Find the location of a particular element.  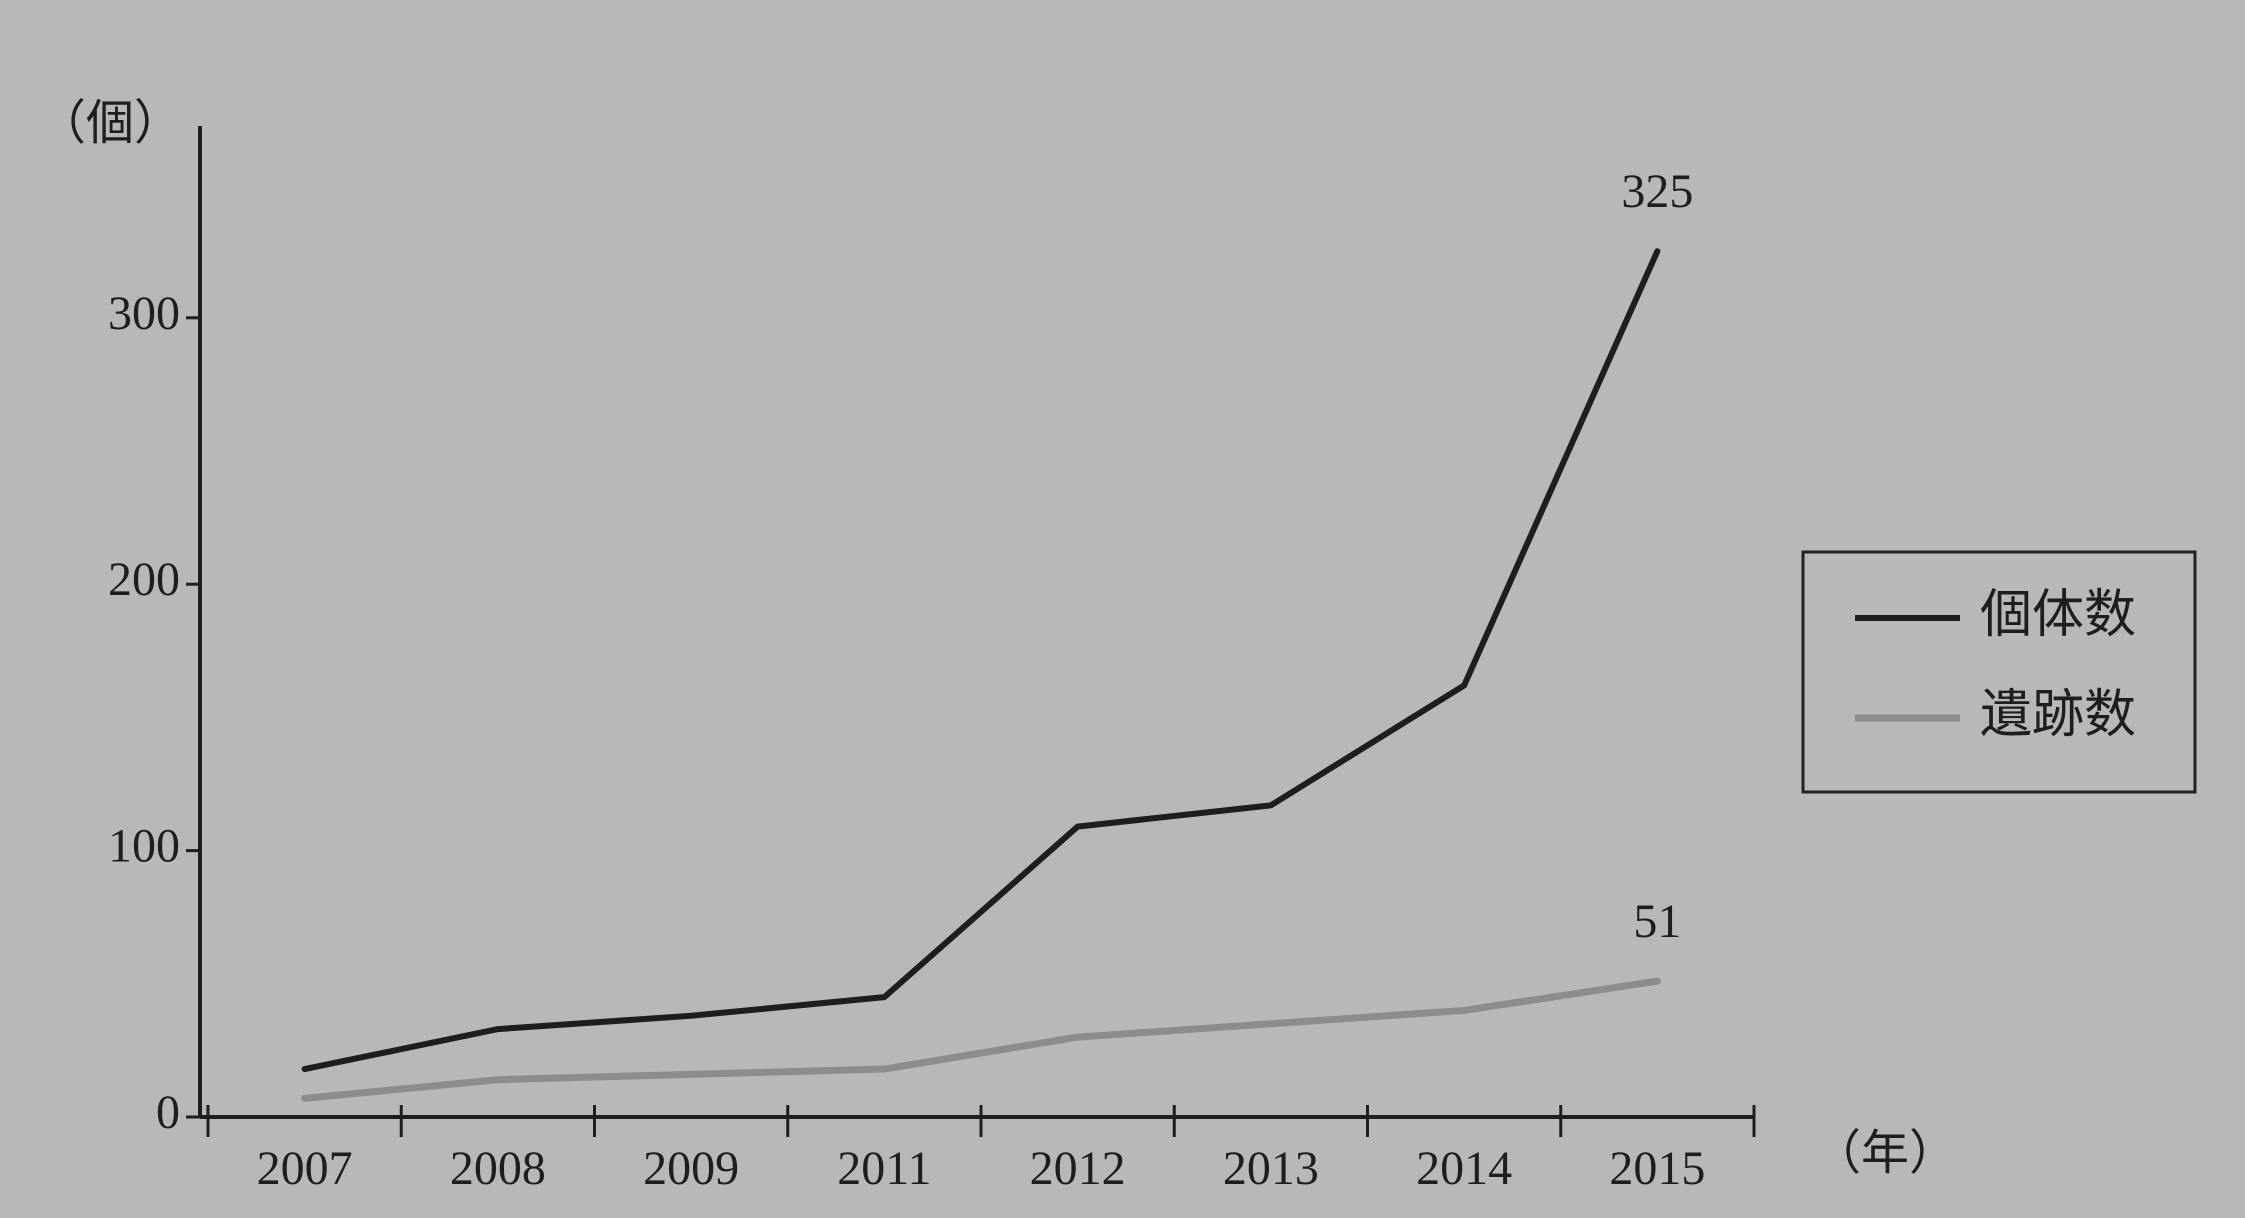

x-tick-label: 2011 is located at coordinates (884, 1168).